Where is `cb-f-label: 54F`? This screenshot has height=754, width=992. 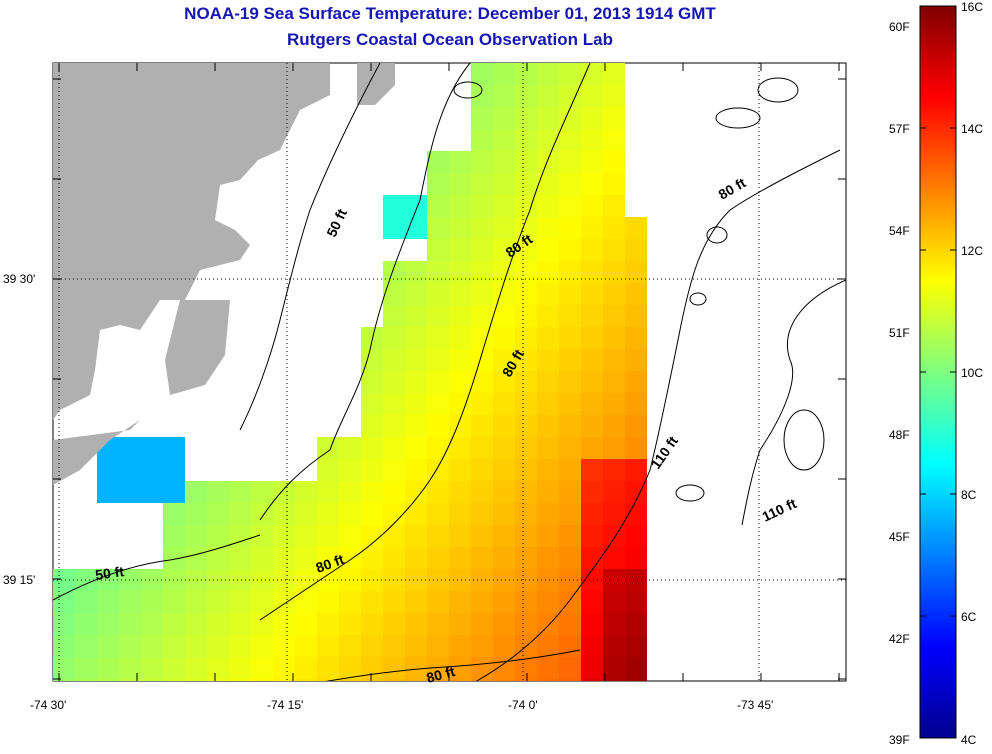
cb-f-label: 54F is located at coordinates (899, 231).